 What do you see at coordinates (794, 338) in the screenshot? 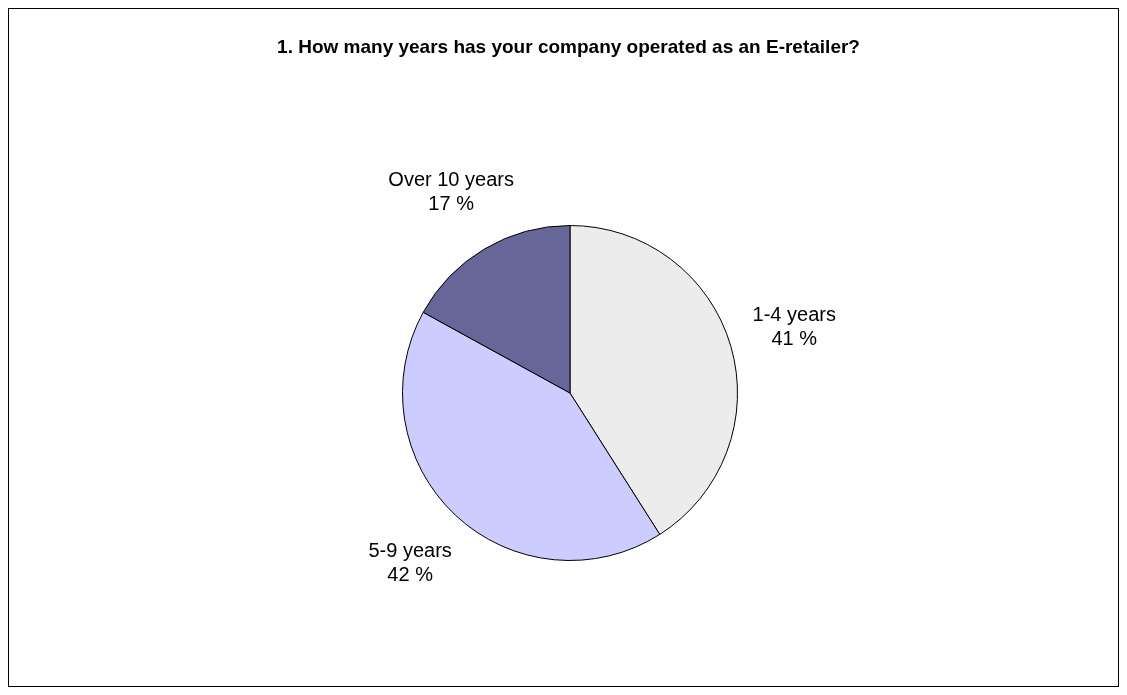
I see `data-label: 41 %` at bounding box center [794, 338].